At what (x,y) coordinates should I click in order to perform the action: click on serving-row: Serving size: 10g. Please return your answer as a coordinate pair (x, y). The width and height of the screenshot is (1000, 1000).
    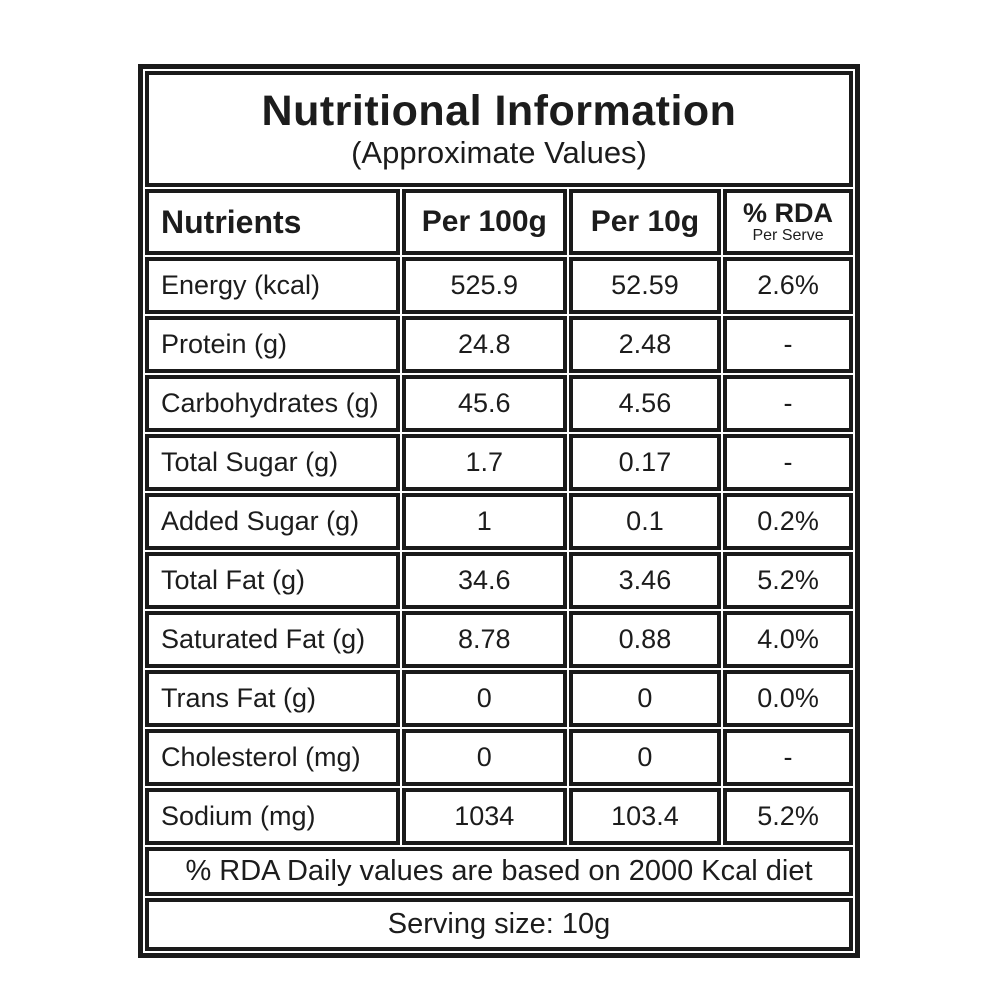
    Looking at the image, I should click on (499, 924).